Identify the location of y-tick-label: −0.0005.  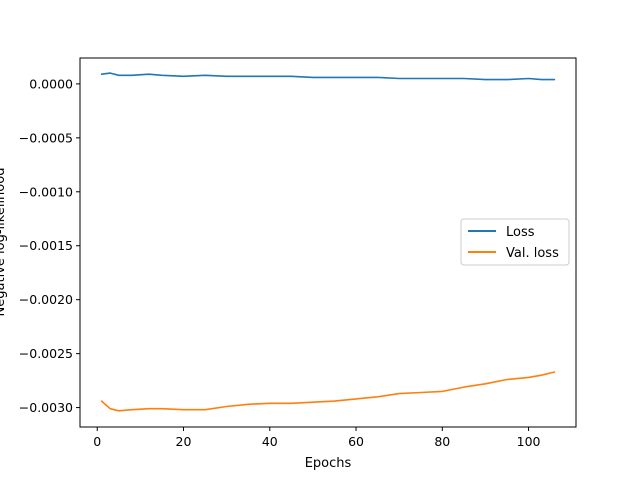
(46, 137).